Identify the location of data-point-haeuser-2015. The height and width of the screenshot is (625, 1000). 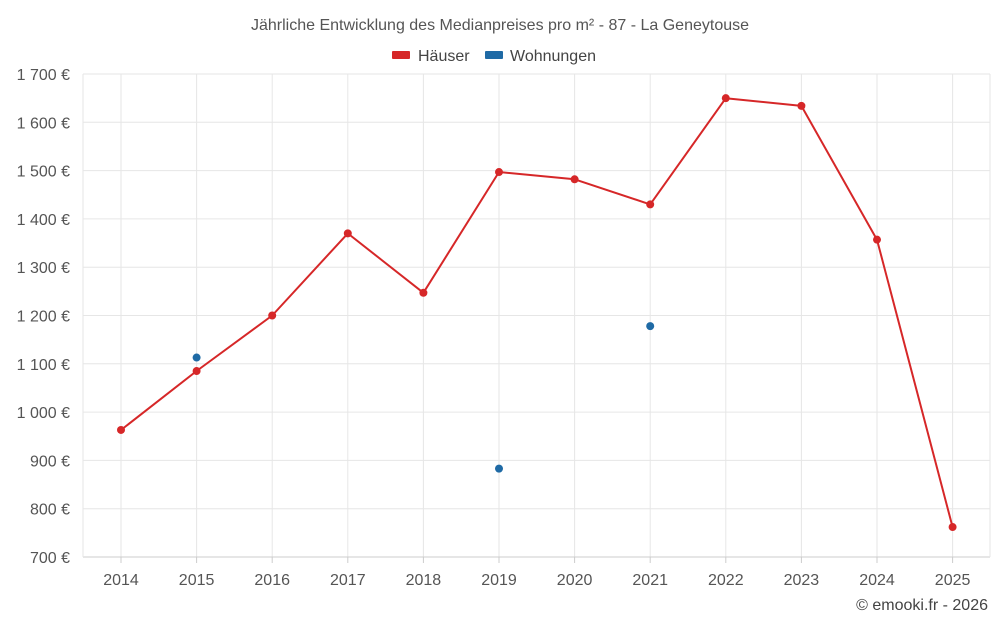
(196, 371).